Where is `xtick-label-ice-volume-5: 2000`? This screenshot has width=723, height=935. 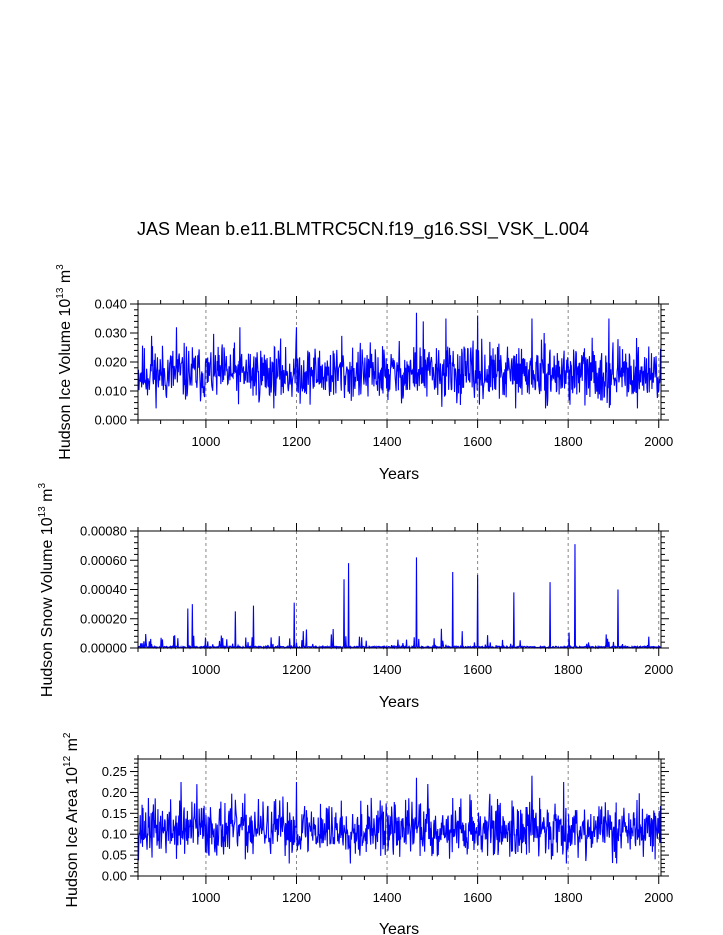 xtick-label-ice-volume-5: 2000 is located at coordinates (658, 441).